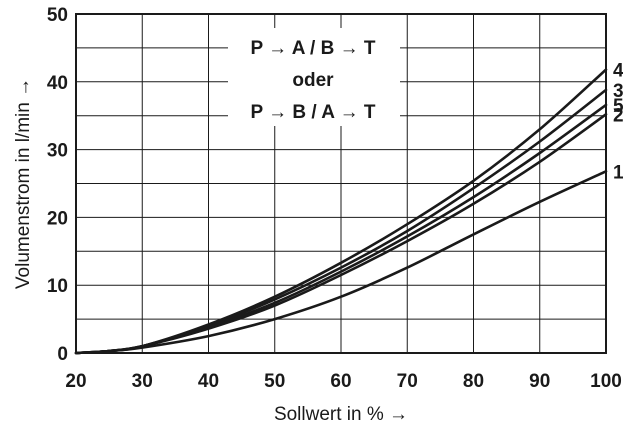 The height and width of the screenshot is (428, 623). What do you see at coordinates (539, 381) in the screenshot?
I see `x-tick-label: 90` at bounding box center [539, 381].